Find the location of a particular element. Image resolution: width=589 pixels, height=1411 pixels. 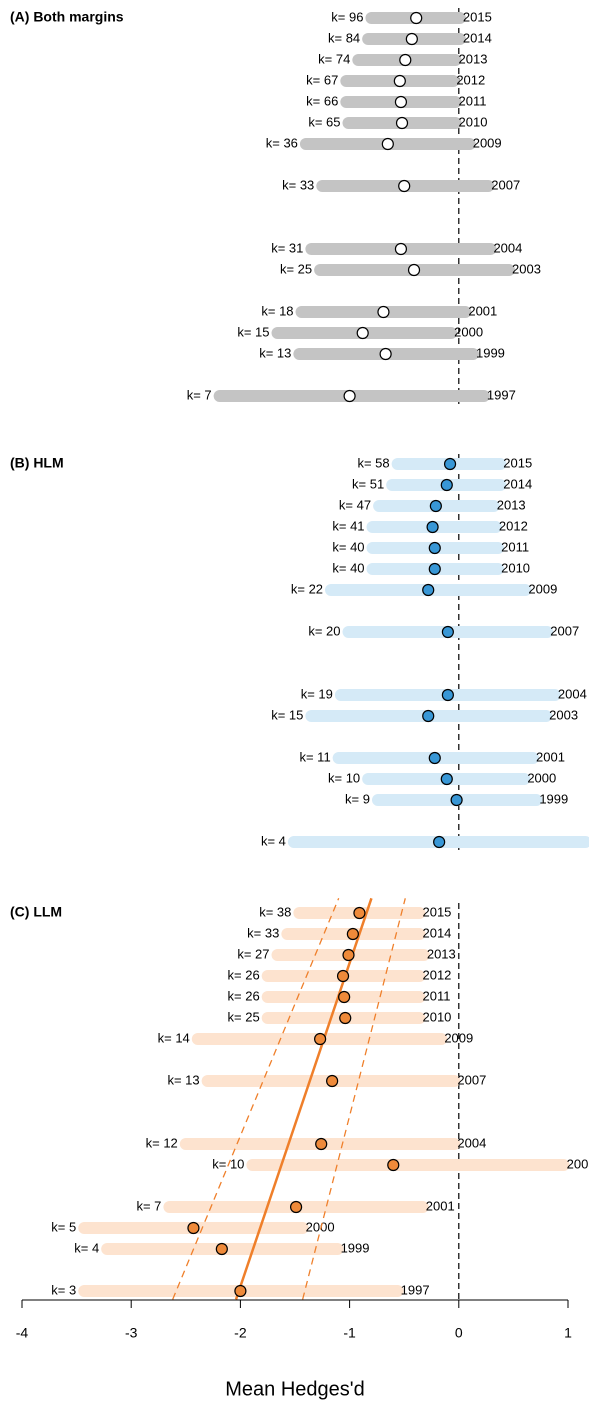

k-label: k= 14 is located at coordinates (174, 1037).